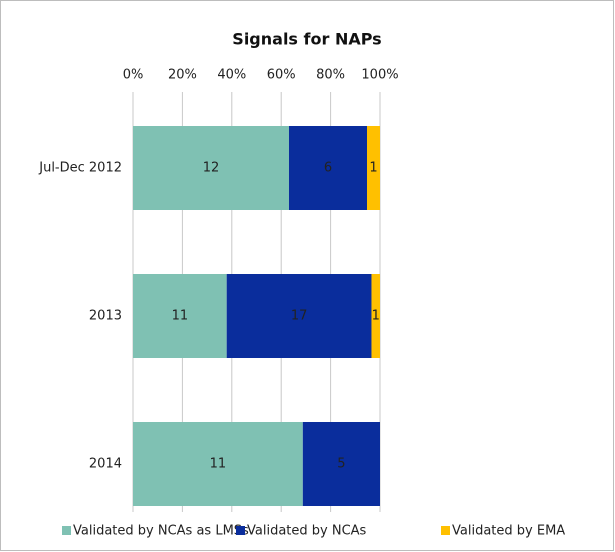 This screenshot has height=552, width=615. I want to click on x-tick-label: 40%, so click(231, 75).